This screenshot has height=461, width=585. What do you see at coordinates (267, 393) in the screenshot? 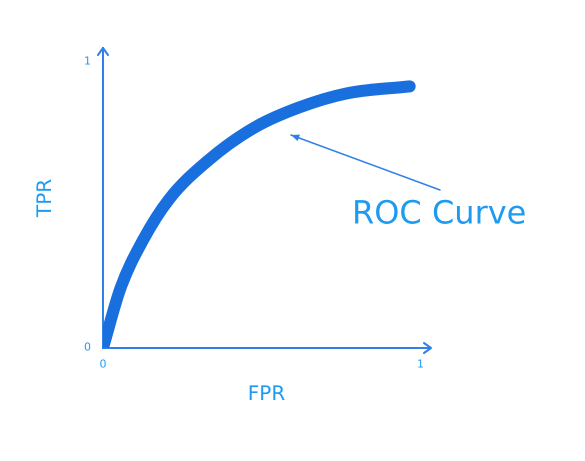
I see `x-axis-title: FPR` at bounding box center [267, 393].